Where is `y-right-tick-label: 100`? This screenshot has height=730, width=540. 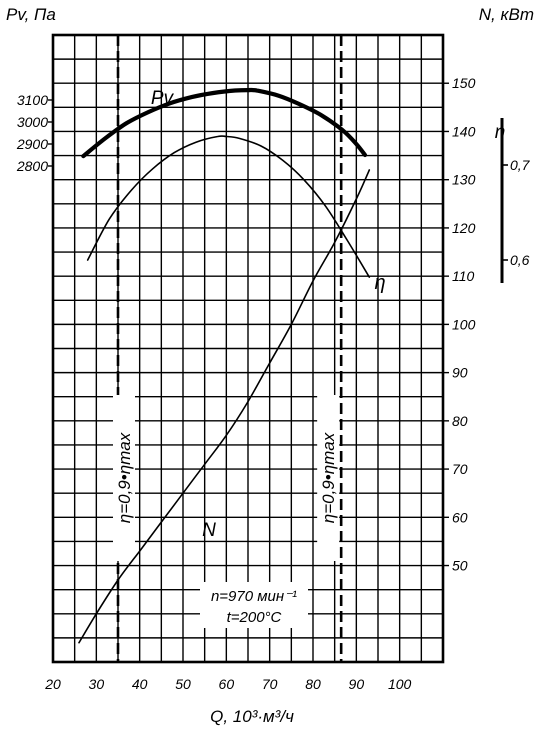 y-right-tick-label: 100 is located at coordinates (464, 324).